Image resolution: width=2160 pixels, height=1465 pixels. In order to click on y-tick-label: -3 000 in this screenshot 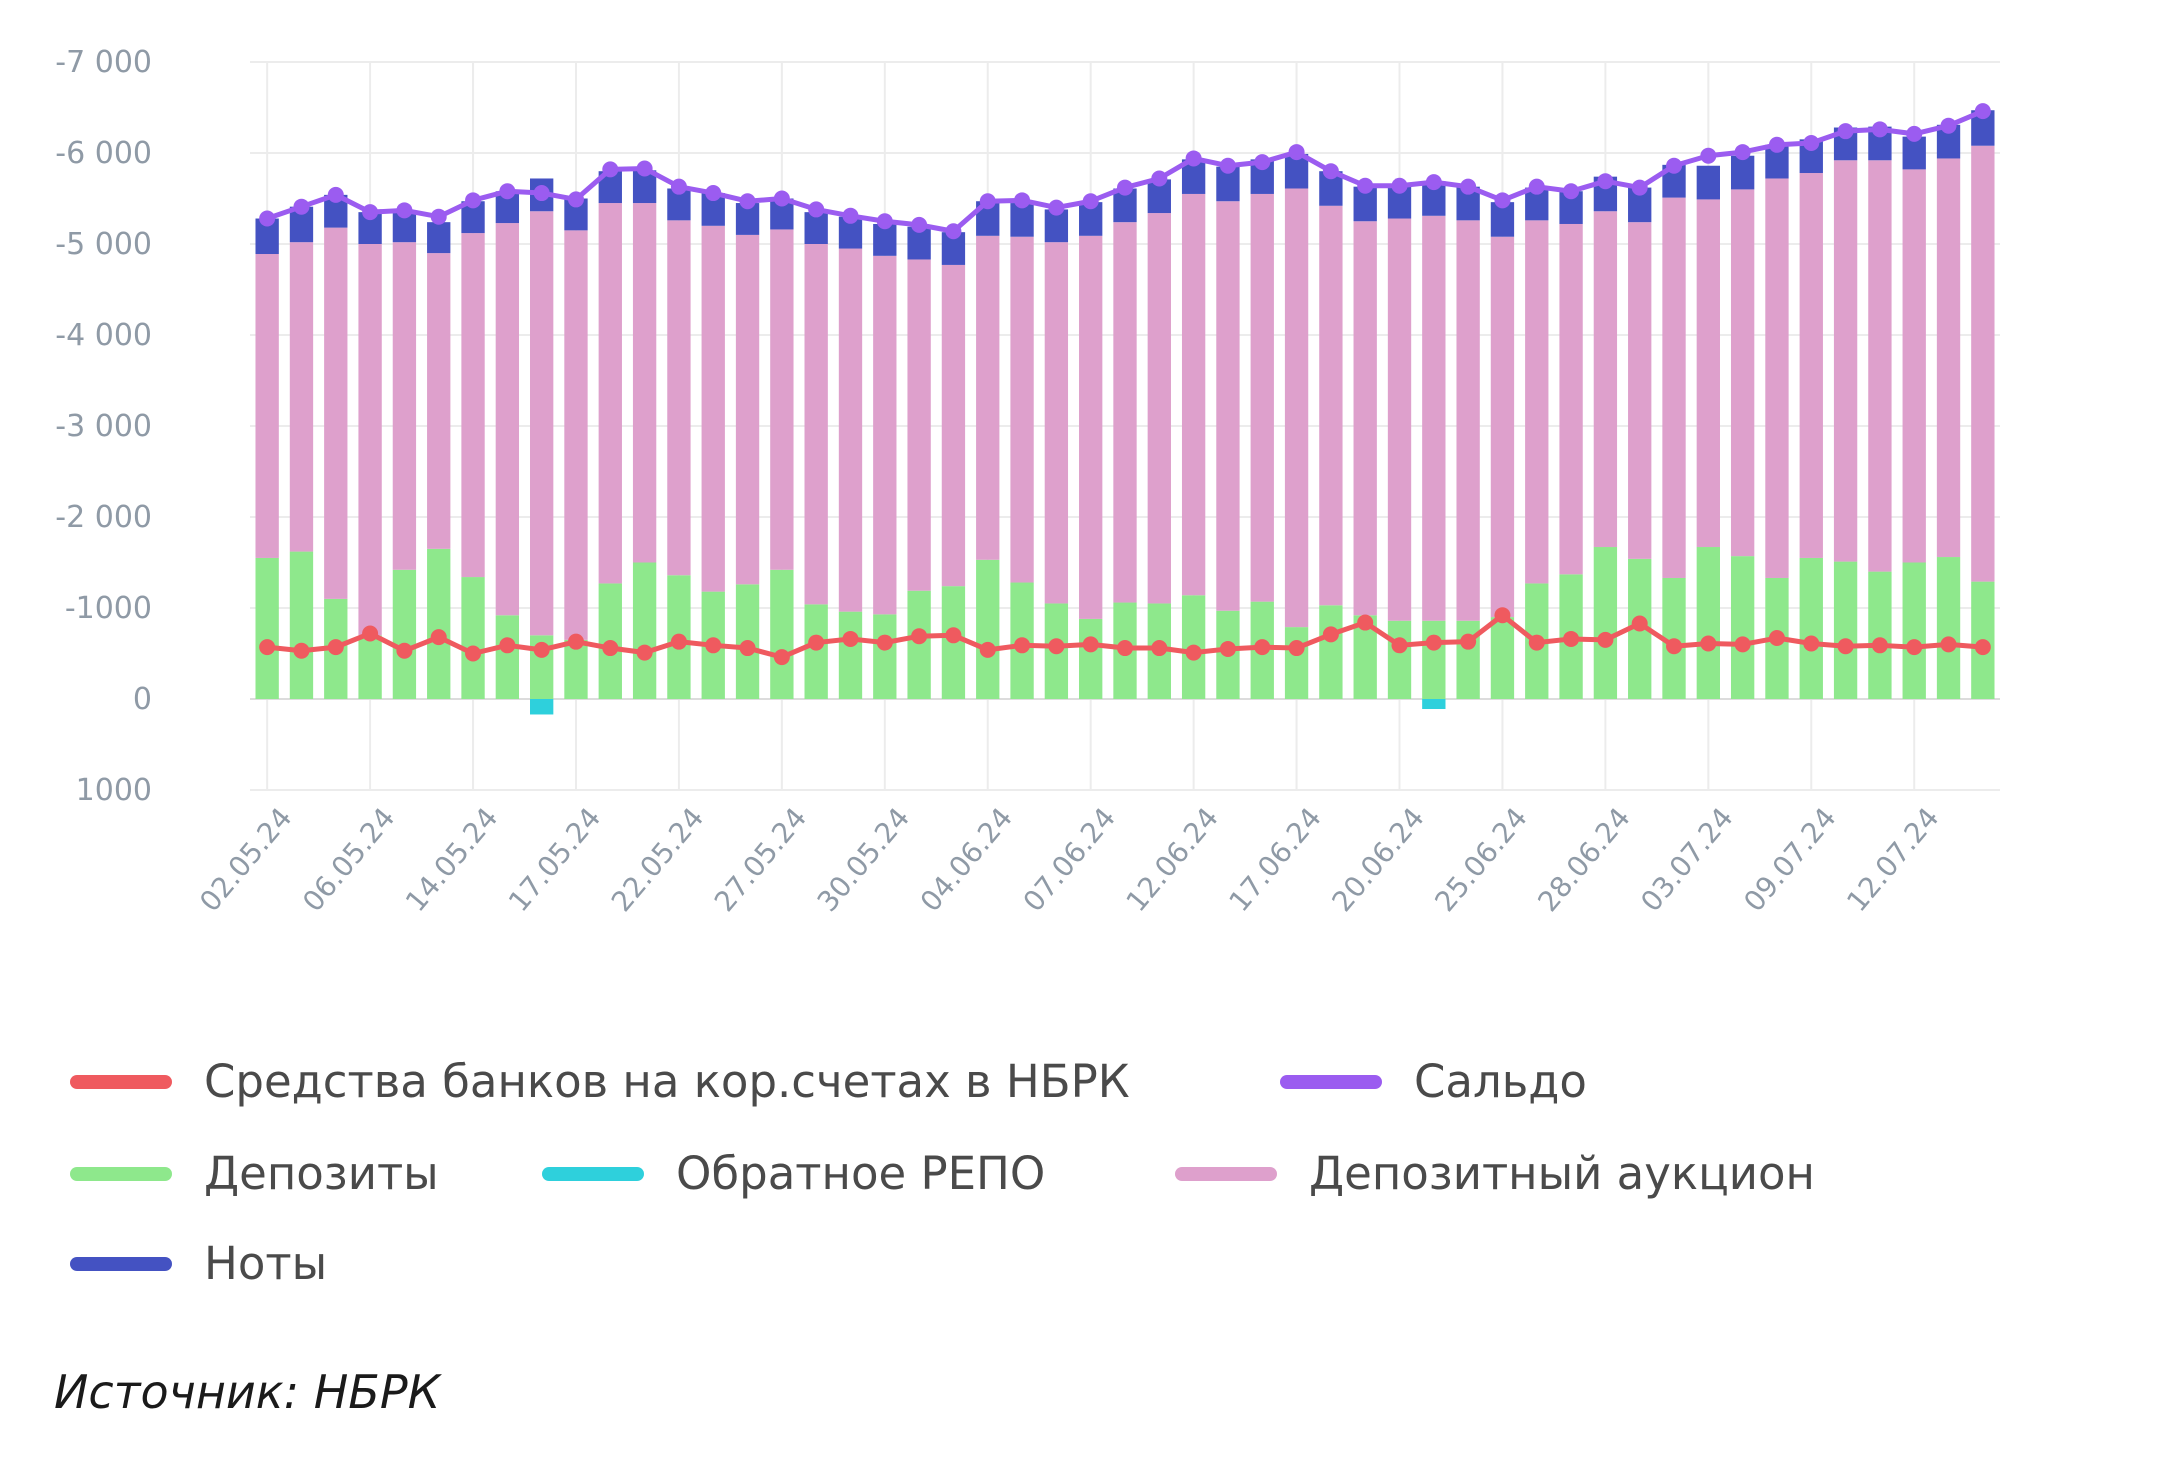, I will do `click(103, 426)`.